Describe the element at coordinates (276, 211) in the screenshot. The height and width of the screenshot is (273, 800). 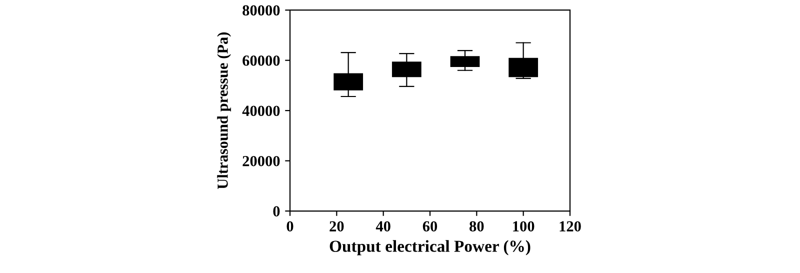
I see `y-tick-label: 0` at that location.